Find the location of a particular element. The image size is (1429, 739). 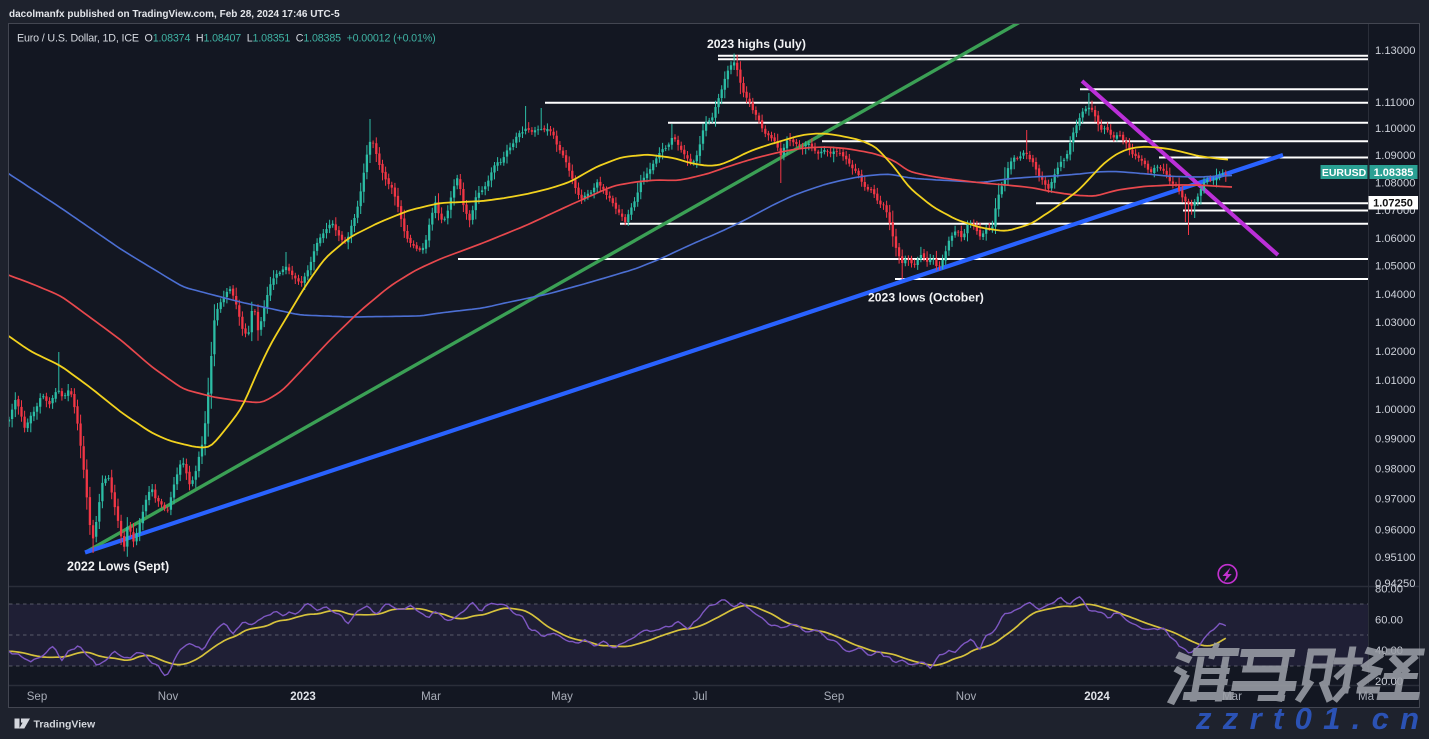

svg-text: 2023 lows (October) is located at coordinates (926, 298).